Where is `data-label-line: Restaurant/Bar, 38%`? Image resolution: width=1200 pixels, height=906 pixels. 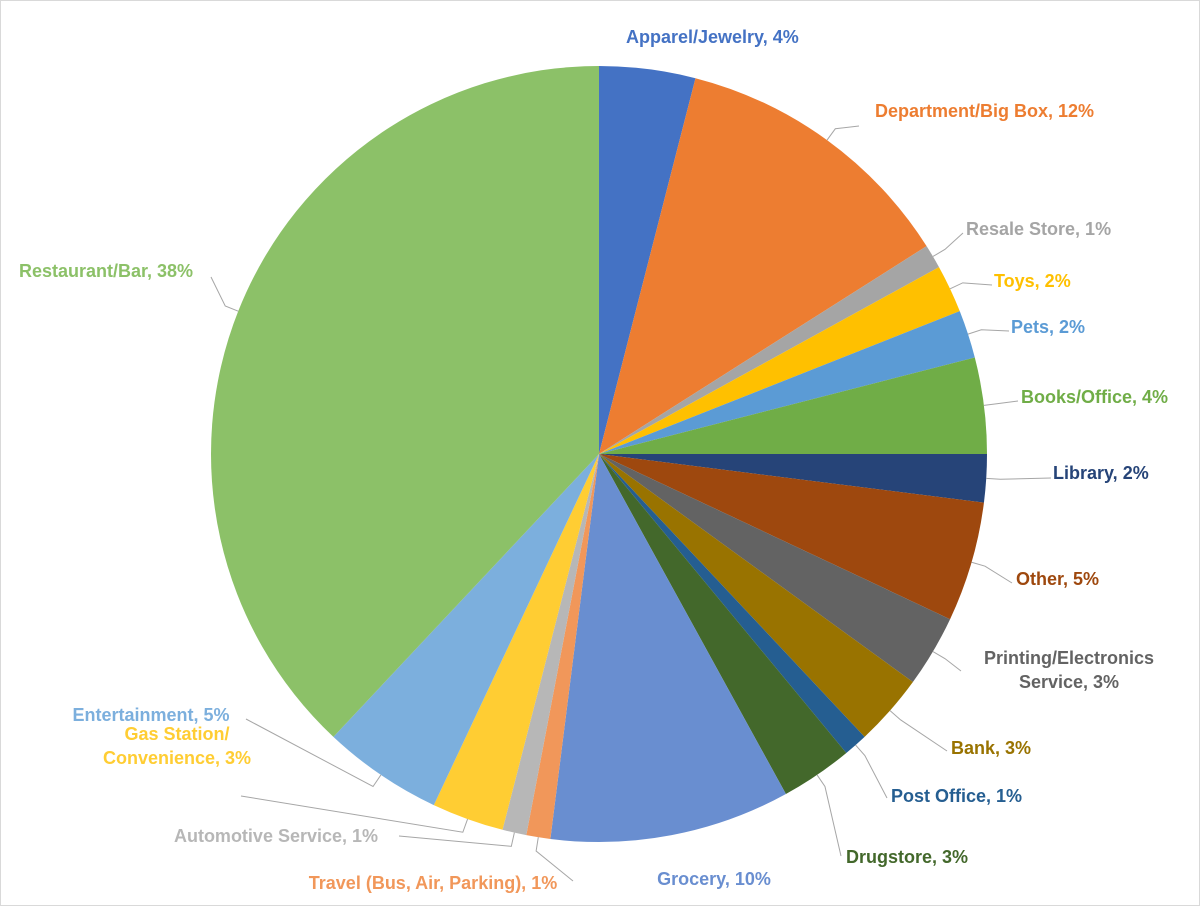
data-label-line: Restaurant/Bar, 38% is located at coordinates (106, 271).